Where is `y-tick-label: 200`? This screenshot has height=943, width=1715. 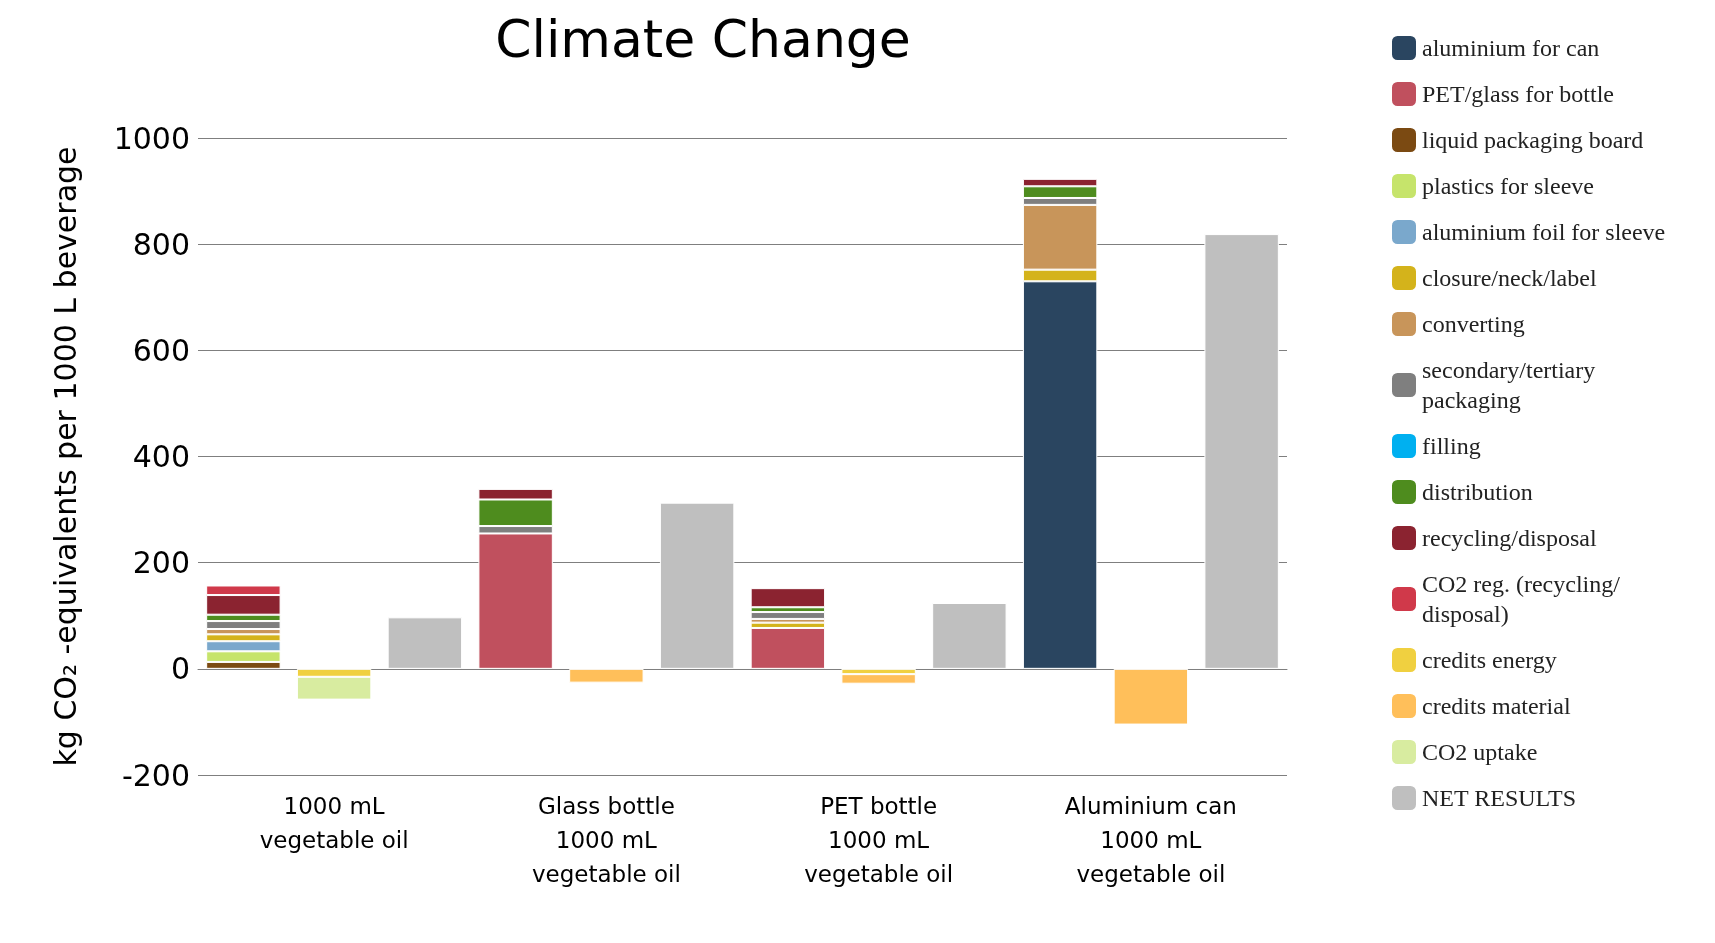 y-tick-label: 200 is located at coordinates (161, 563).